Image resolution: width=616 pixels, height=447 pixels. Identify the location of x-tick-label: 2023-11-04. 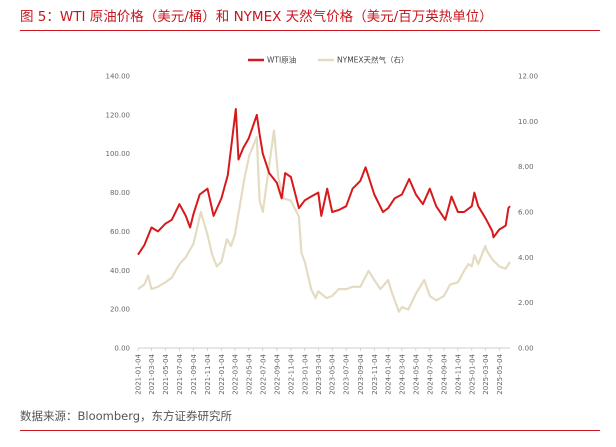
(375, 373).